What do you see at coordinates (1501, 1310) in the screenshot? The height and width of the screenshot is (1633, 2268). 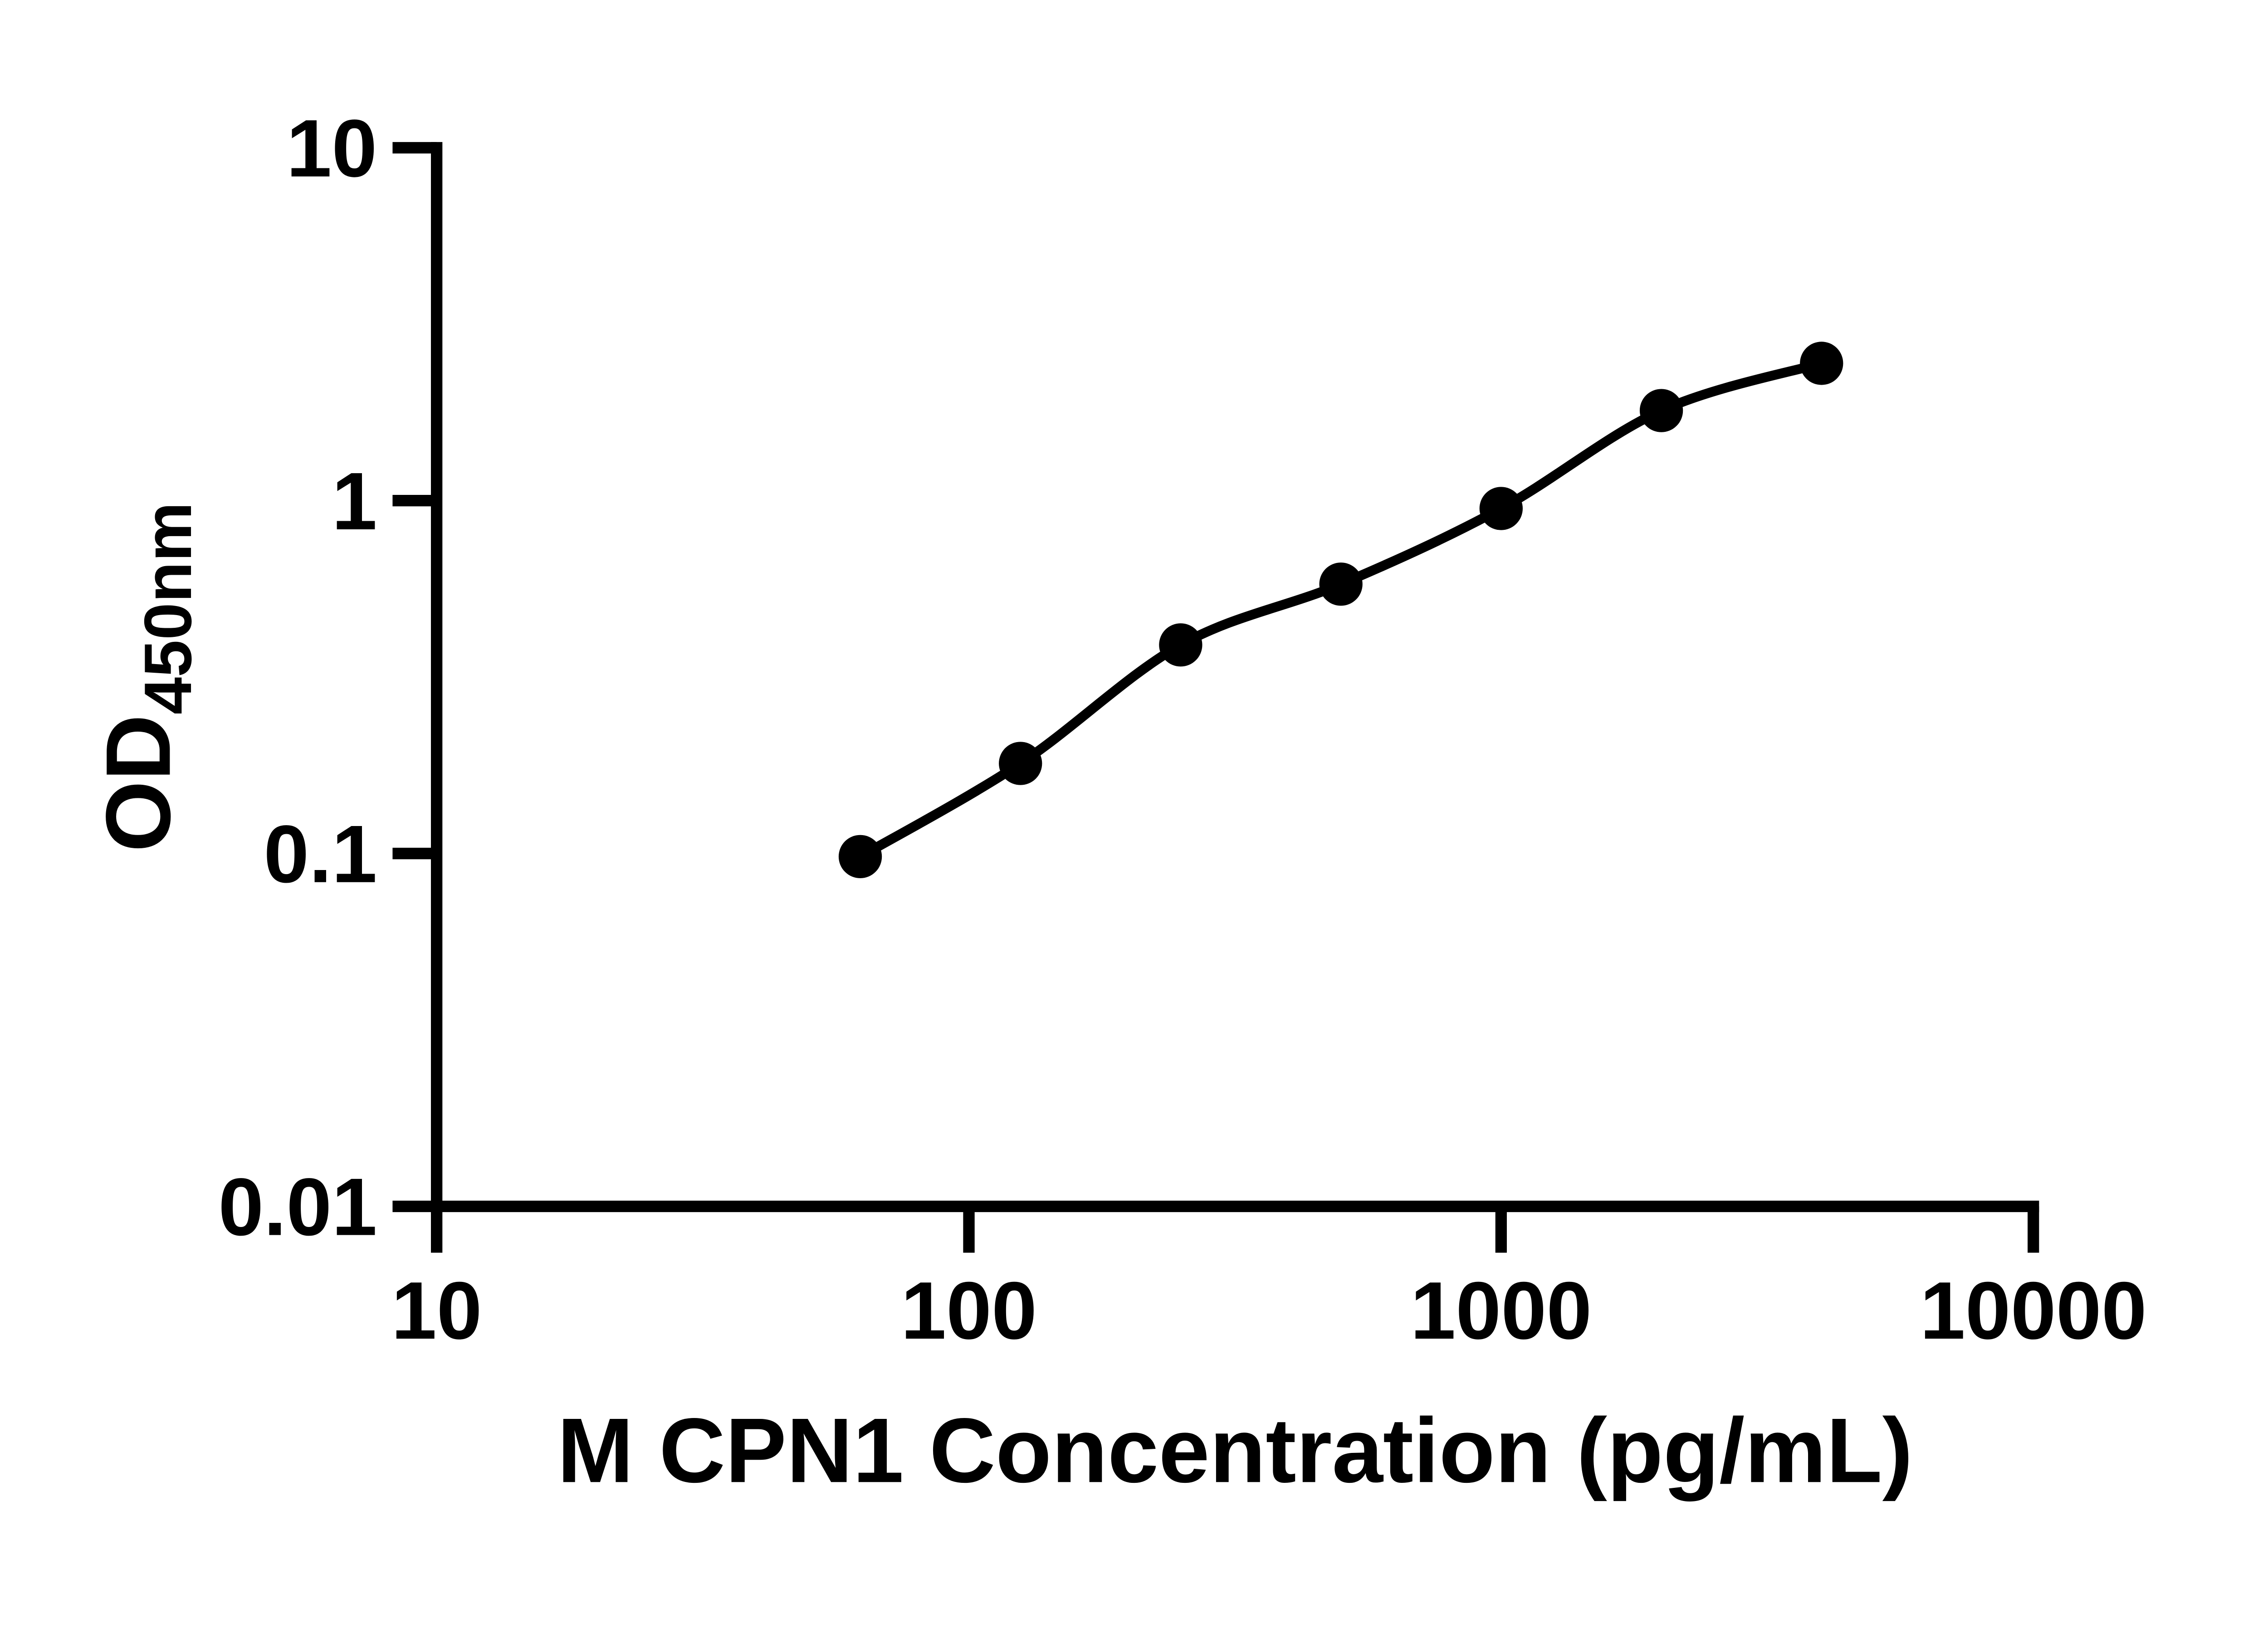 I see `x-tick-label: 1000` at bounding box center [1501, 1310].